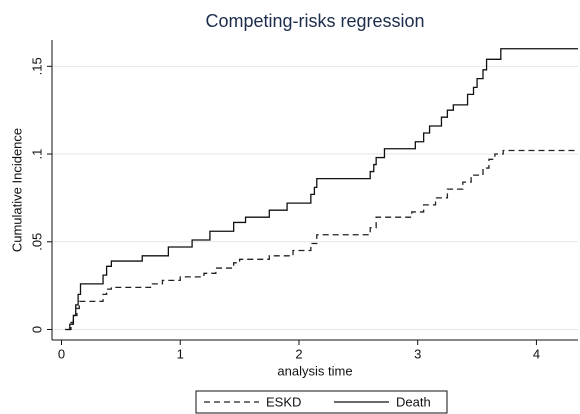  Describe the element at coordinates (180, 353) in the screenshot. I see `x-tick-label: 1` at that location.